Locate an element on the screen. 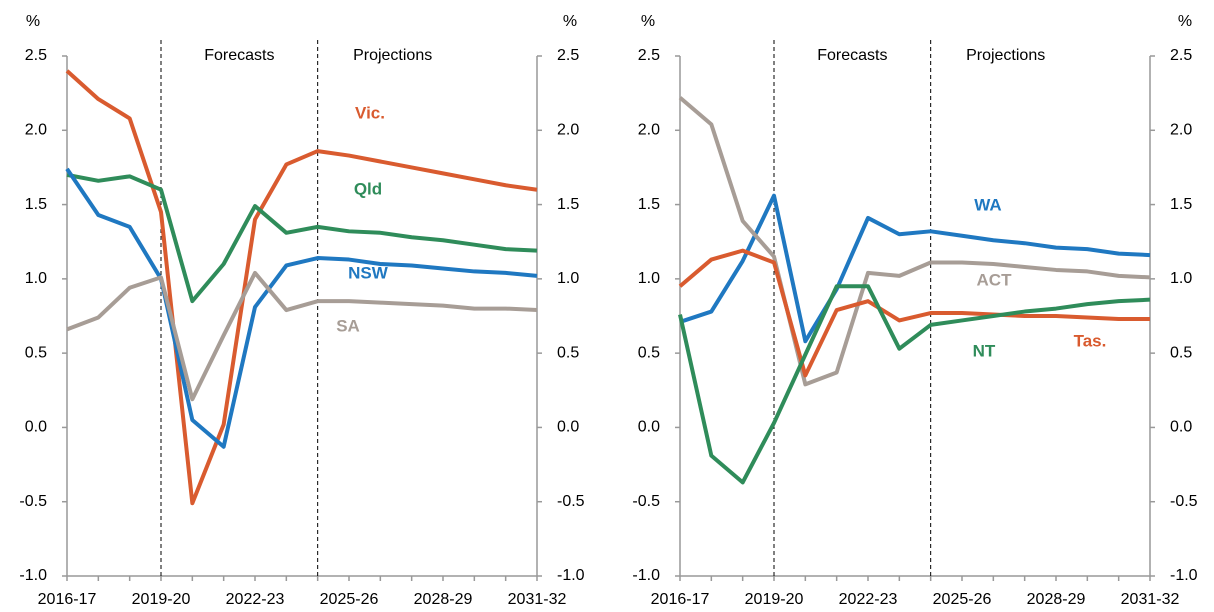 The image size is (1214, 612). series-label: ACT is located at coordinates (995, 279).